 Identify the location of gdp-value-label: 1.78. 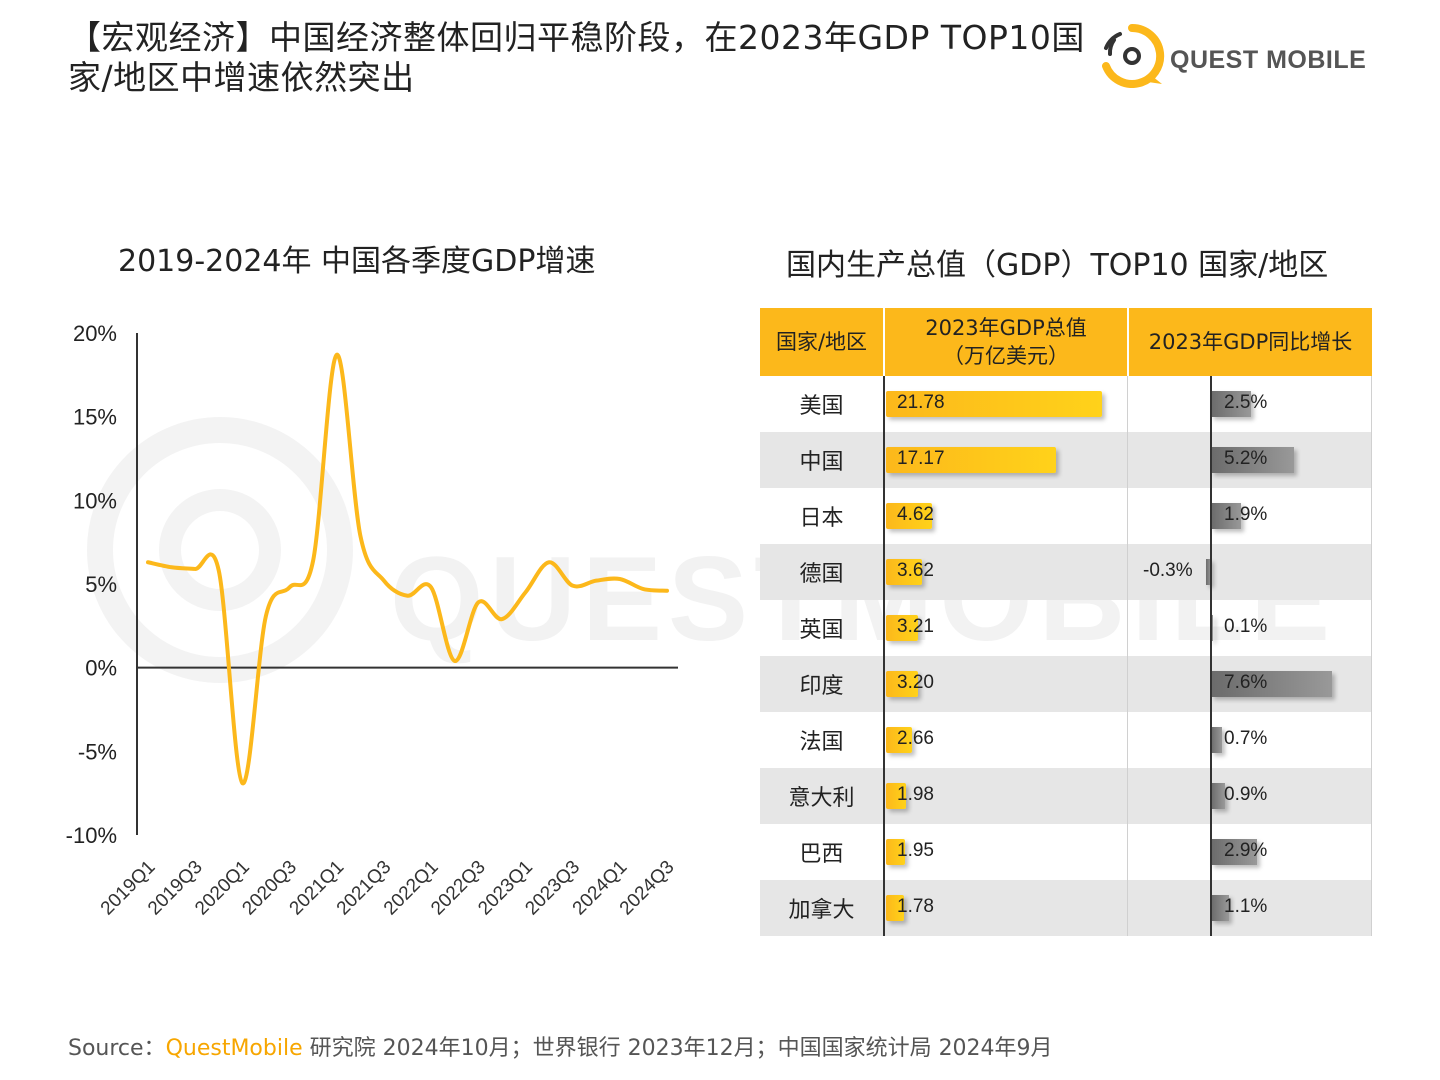
(915, 906).